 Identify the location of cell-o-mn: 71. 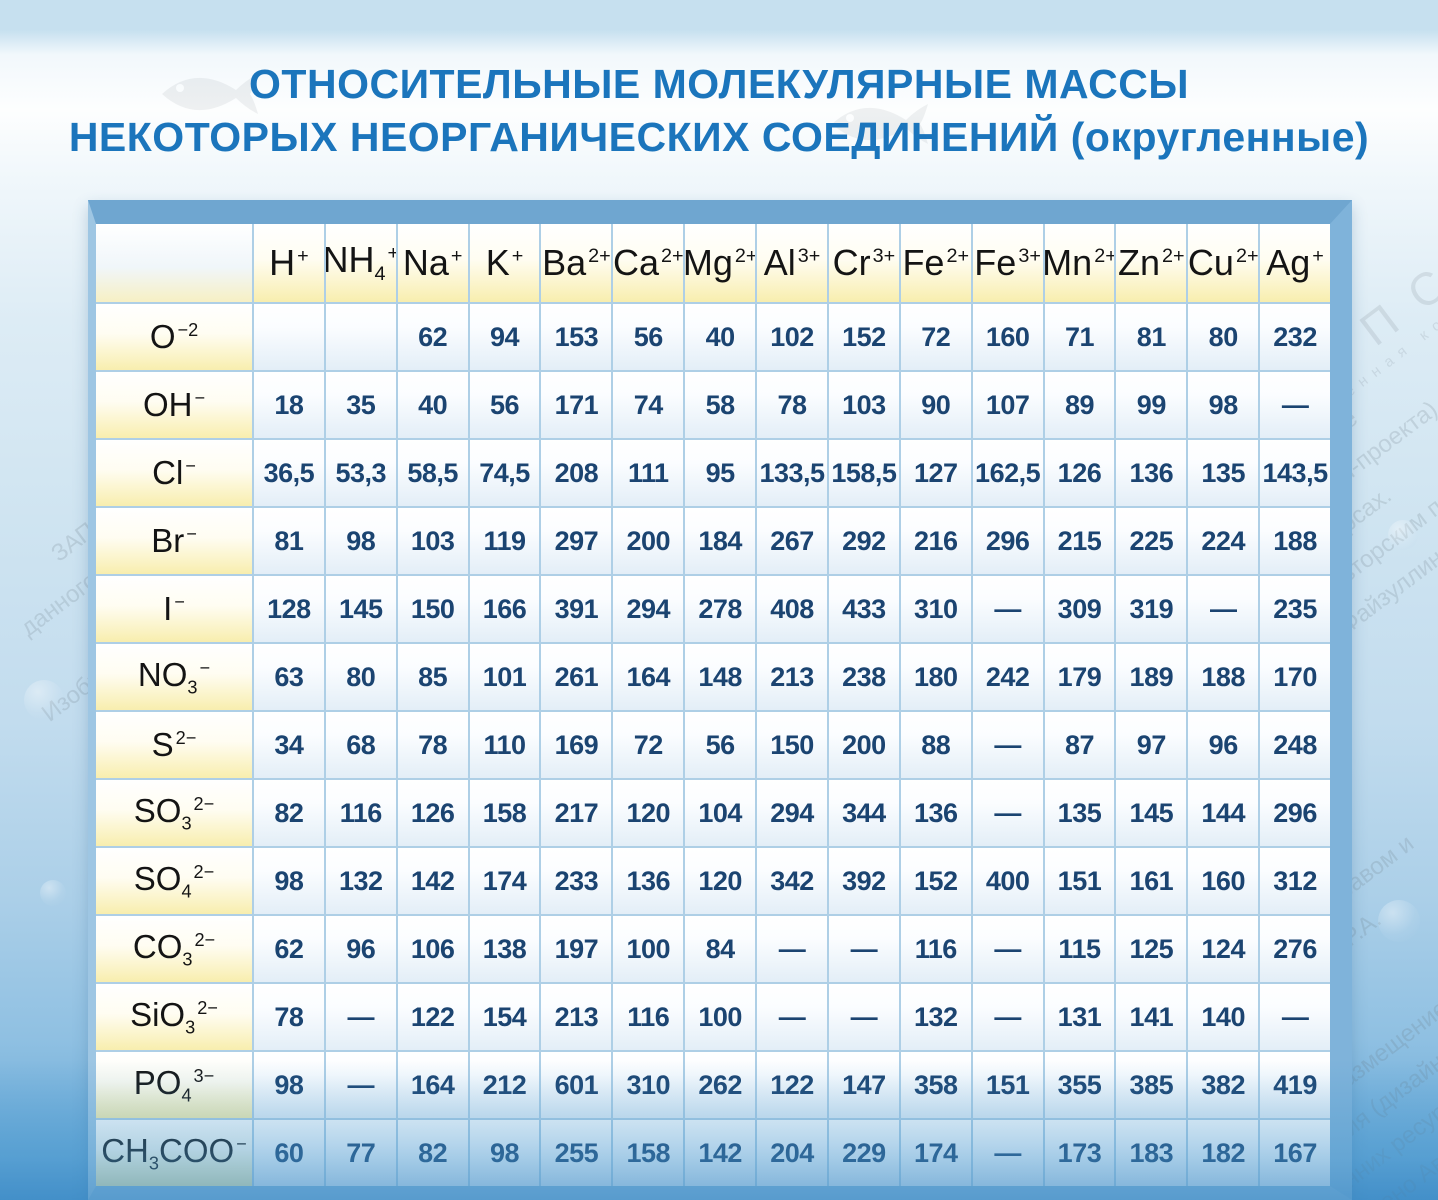
(1079, 337).